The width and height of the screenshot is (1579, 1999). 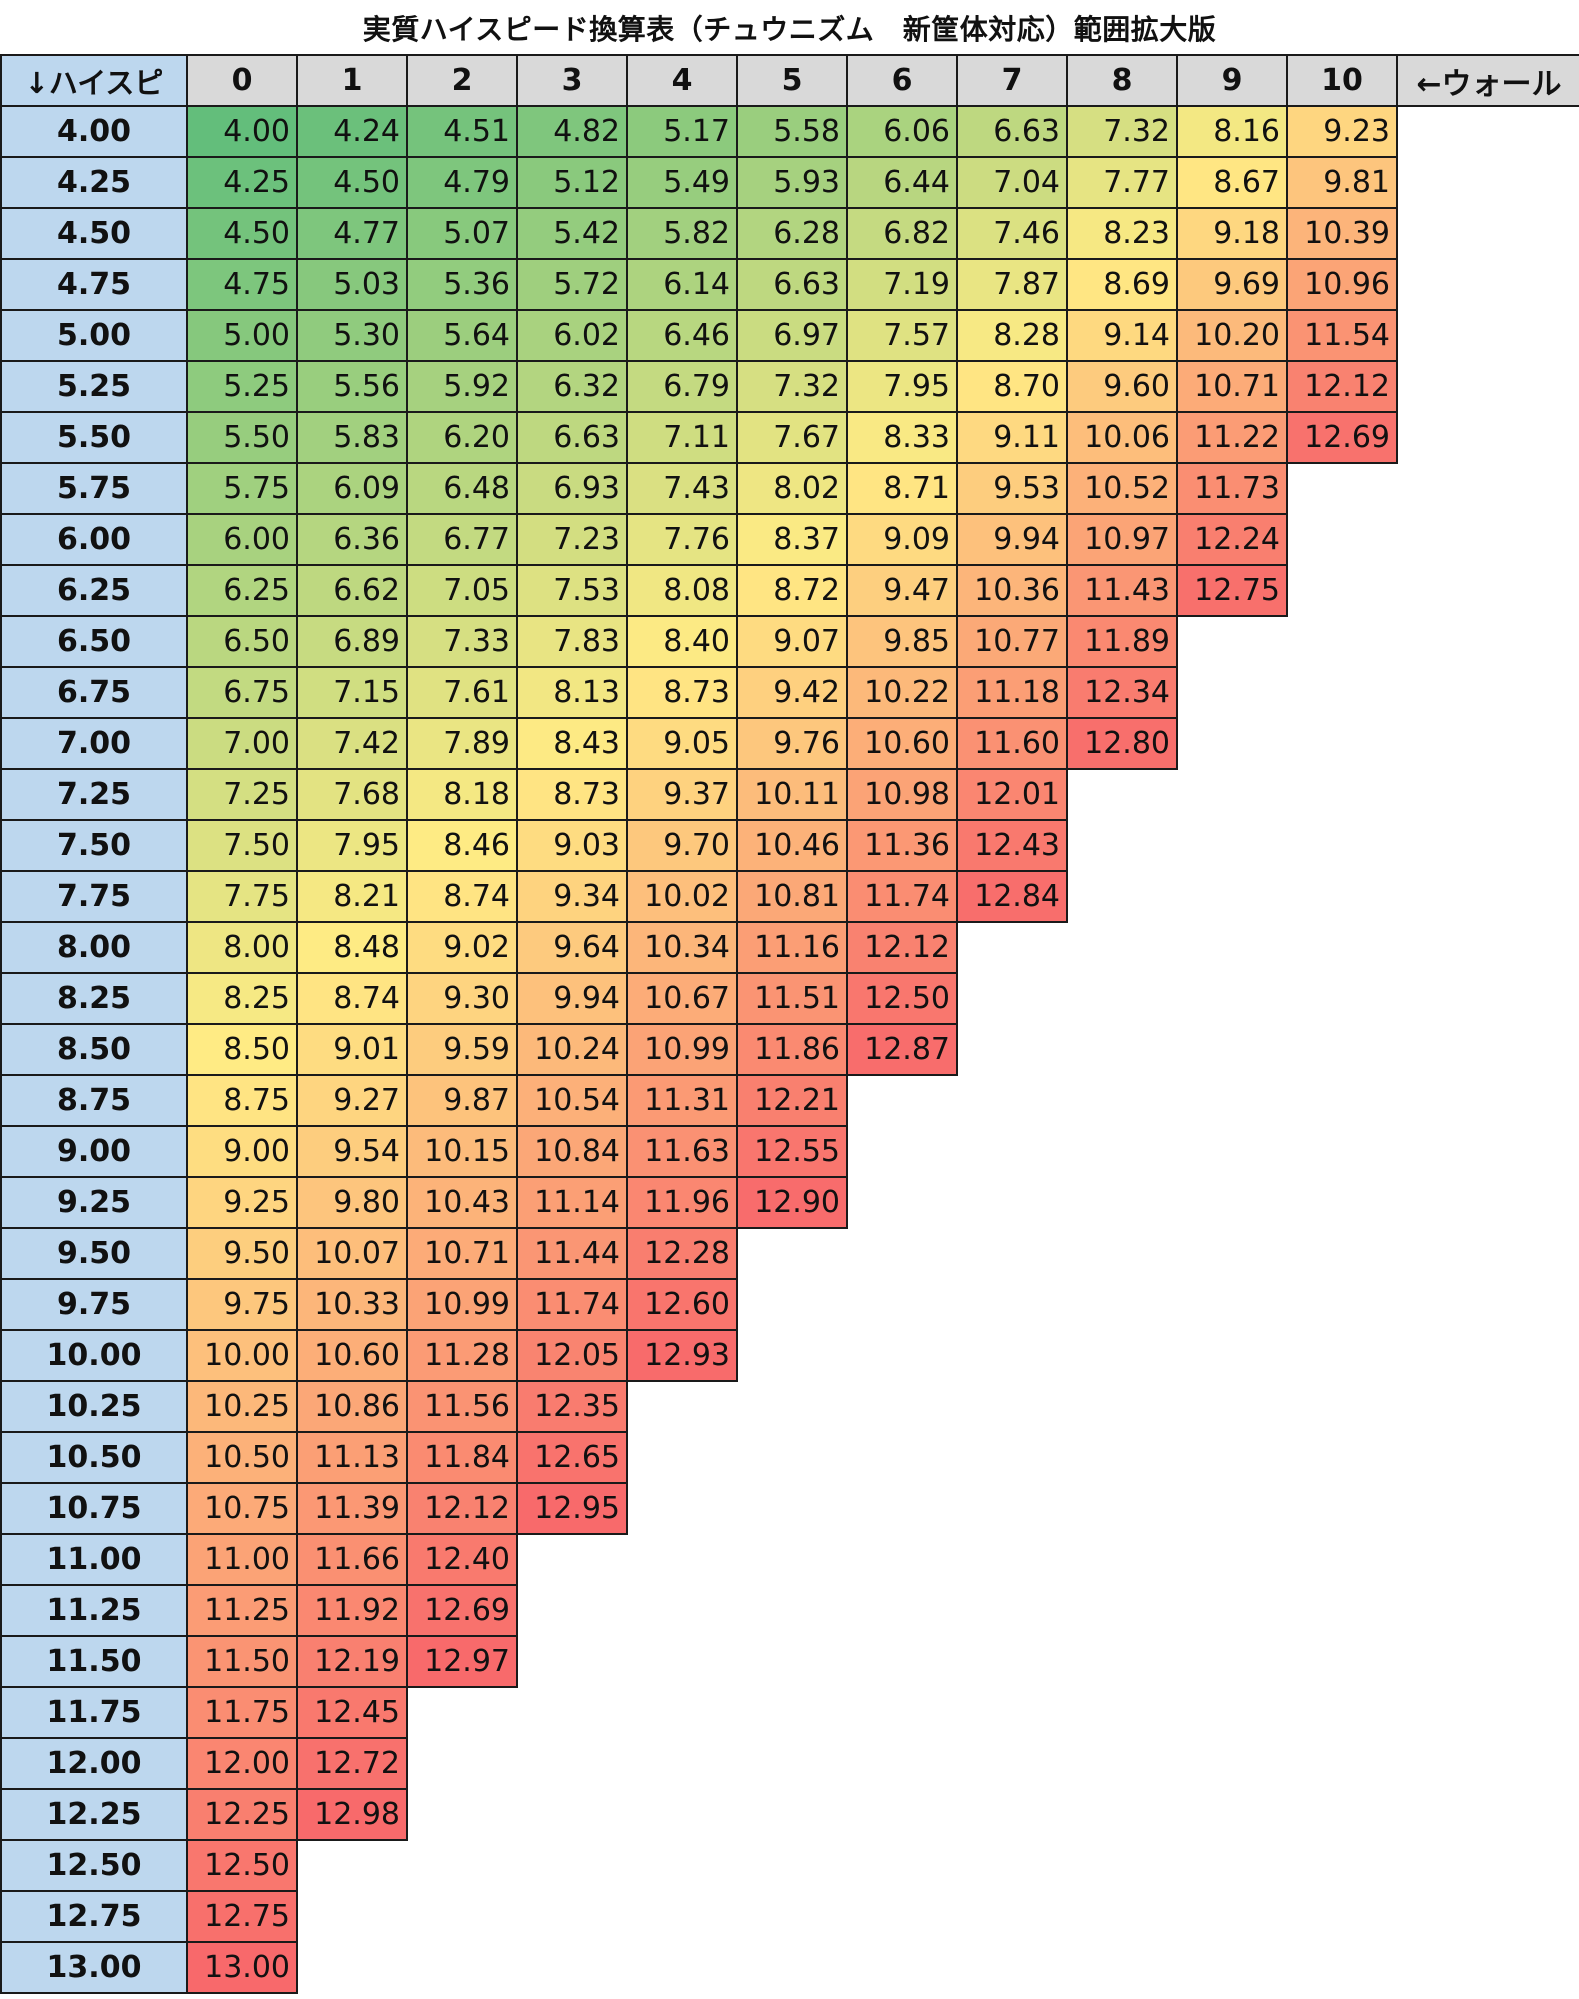 I want to click on table-cell: 11.96, so click(x=682, y=1202).